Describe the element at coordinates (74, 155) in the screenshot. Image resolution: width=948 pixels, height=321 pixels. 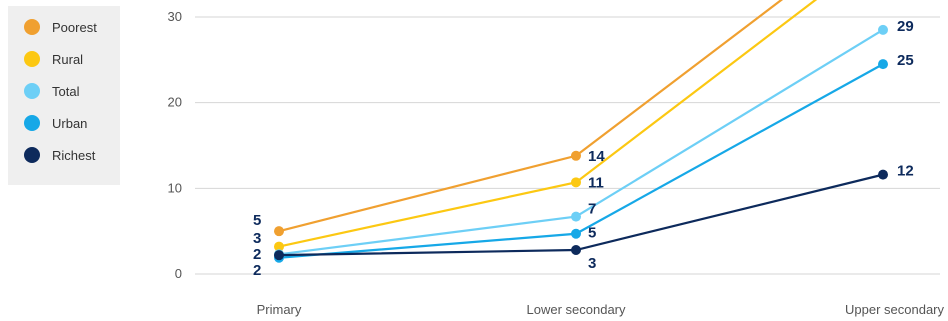
I see `legend-label-richest: Richest` at that location.